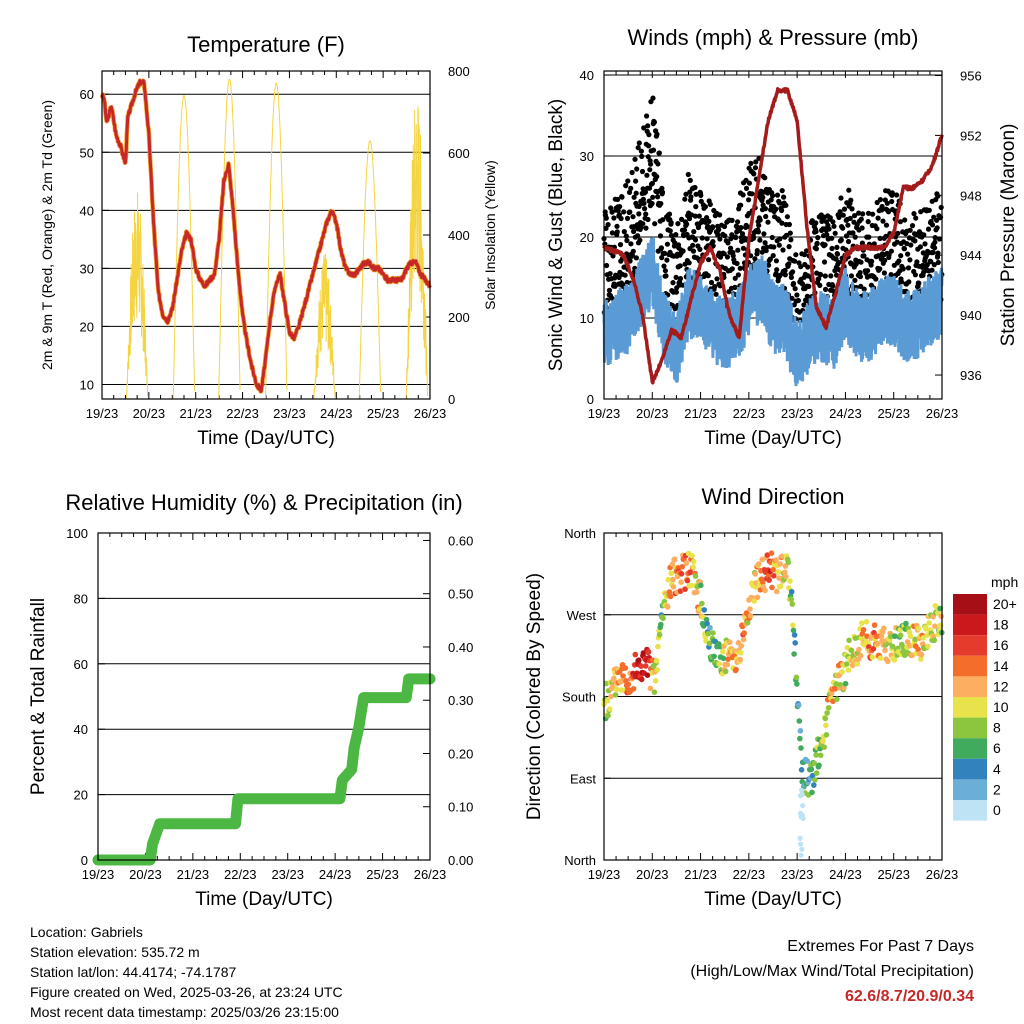  Describe the element at coordinates (81, 795) in the screenshot. I see `y-tick-label: 20` at that location.